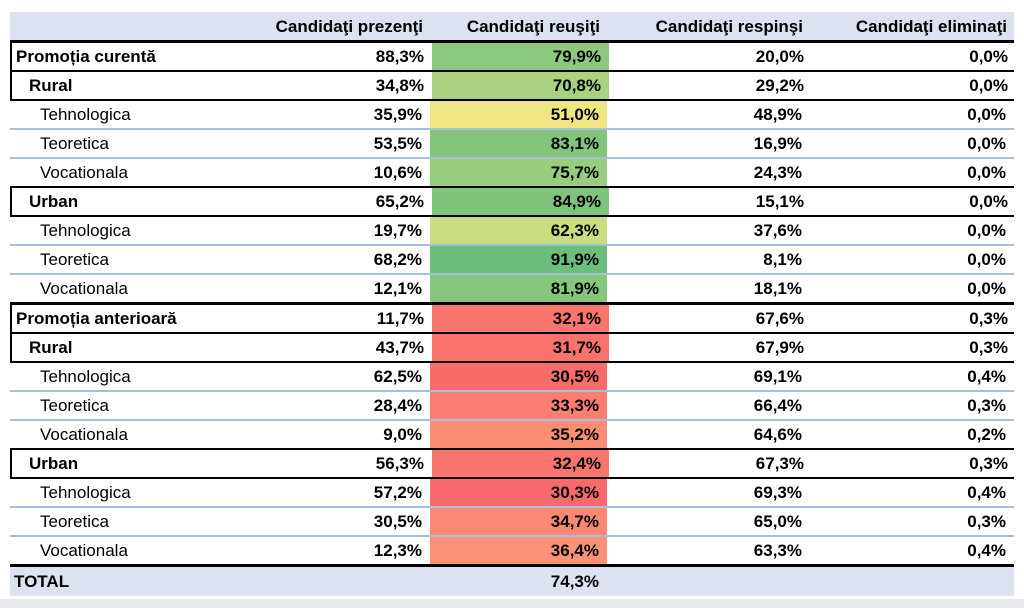 The image size is (1024, 608). Describe the element at coordinates (779, 463) in the screenshot. I see `respinsi-value: 67,3%` at that location.